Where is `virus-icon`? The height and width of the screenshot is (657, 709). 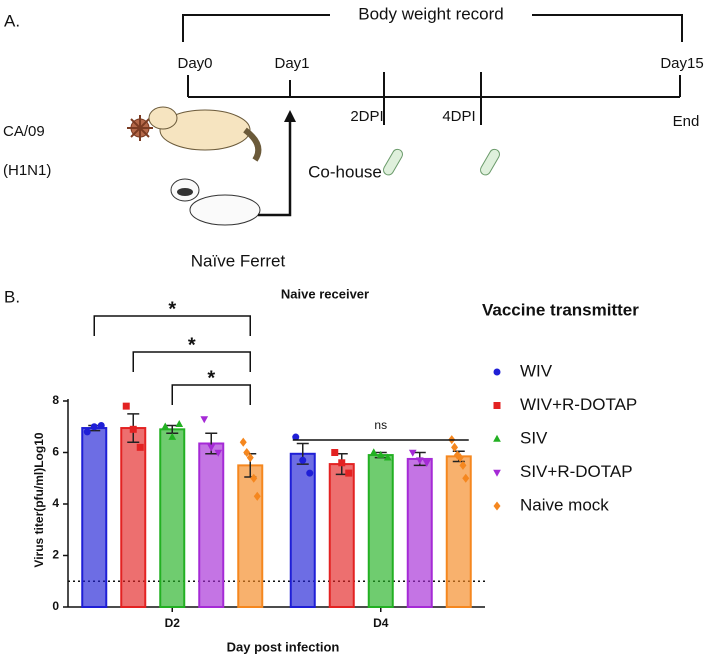 virus-icon is located at coordinates (140, 128).